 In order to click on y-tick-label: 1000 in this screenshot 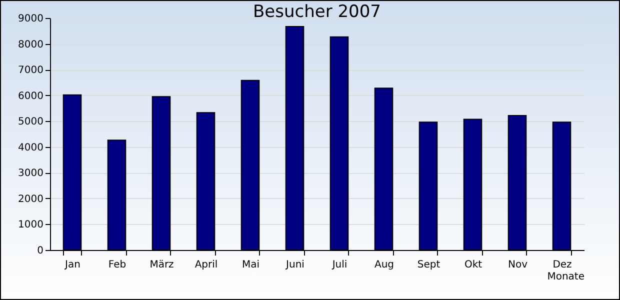, I will do `click(31, 225)`.